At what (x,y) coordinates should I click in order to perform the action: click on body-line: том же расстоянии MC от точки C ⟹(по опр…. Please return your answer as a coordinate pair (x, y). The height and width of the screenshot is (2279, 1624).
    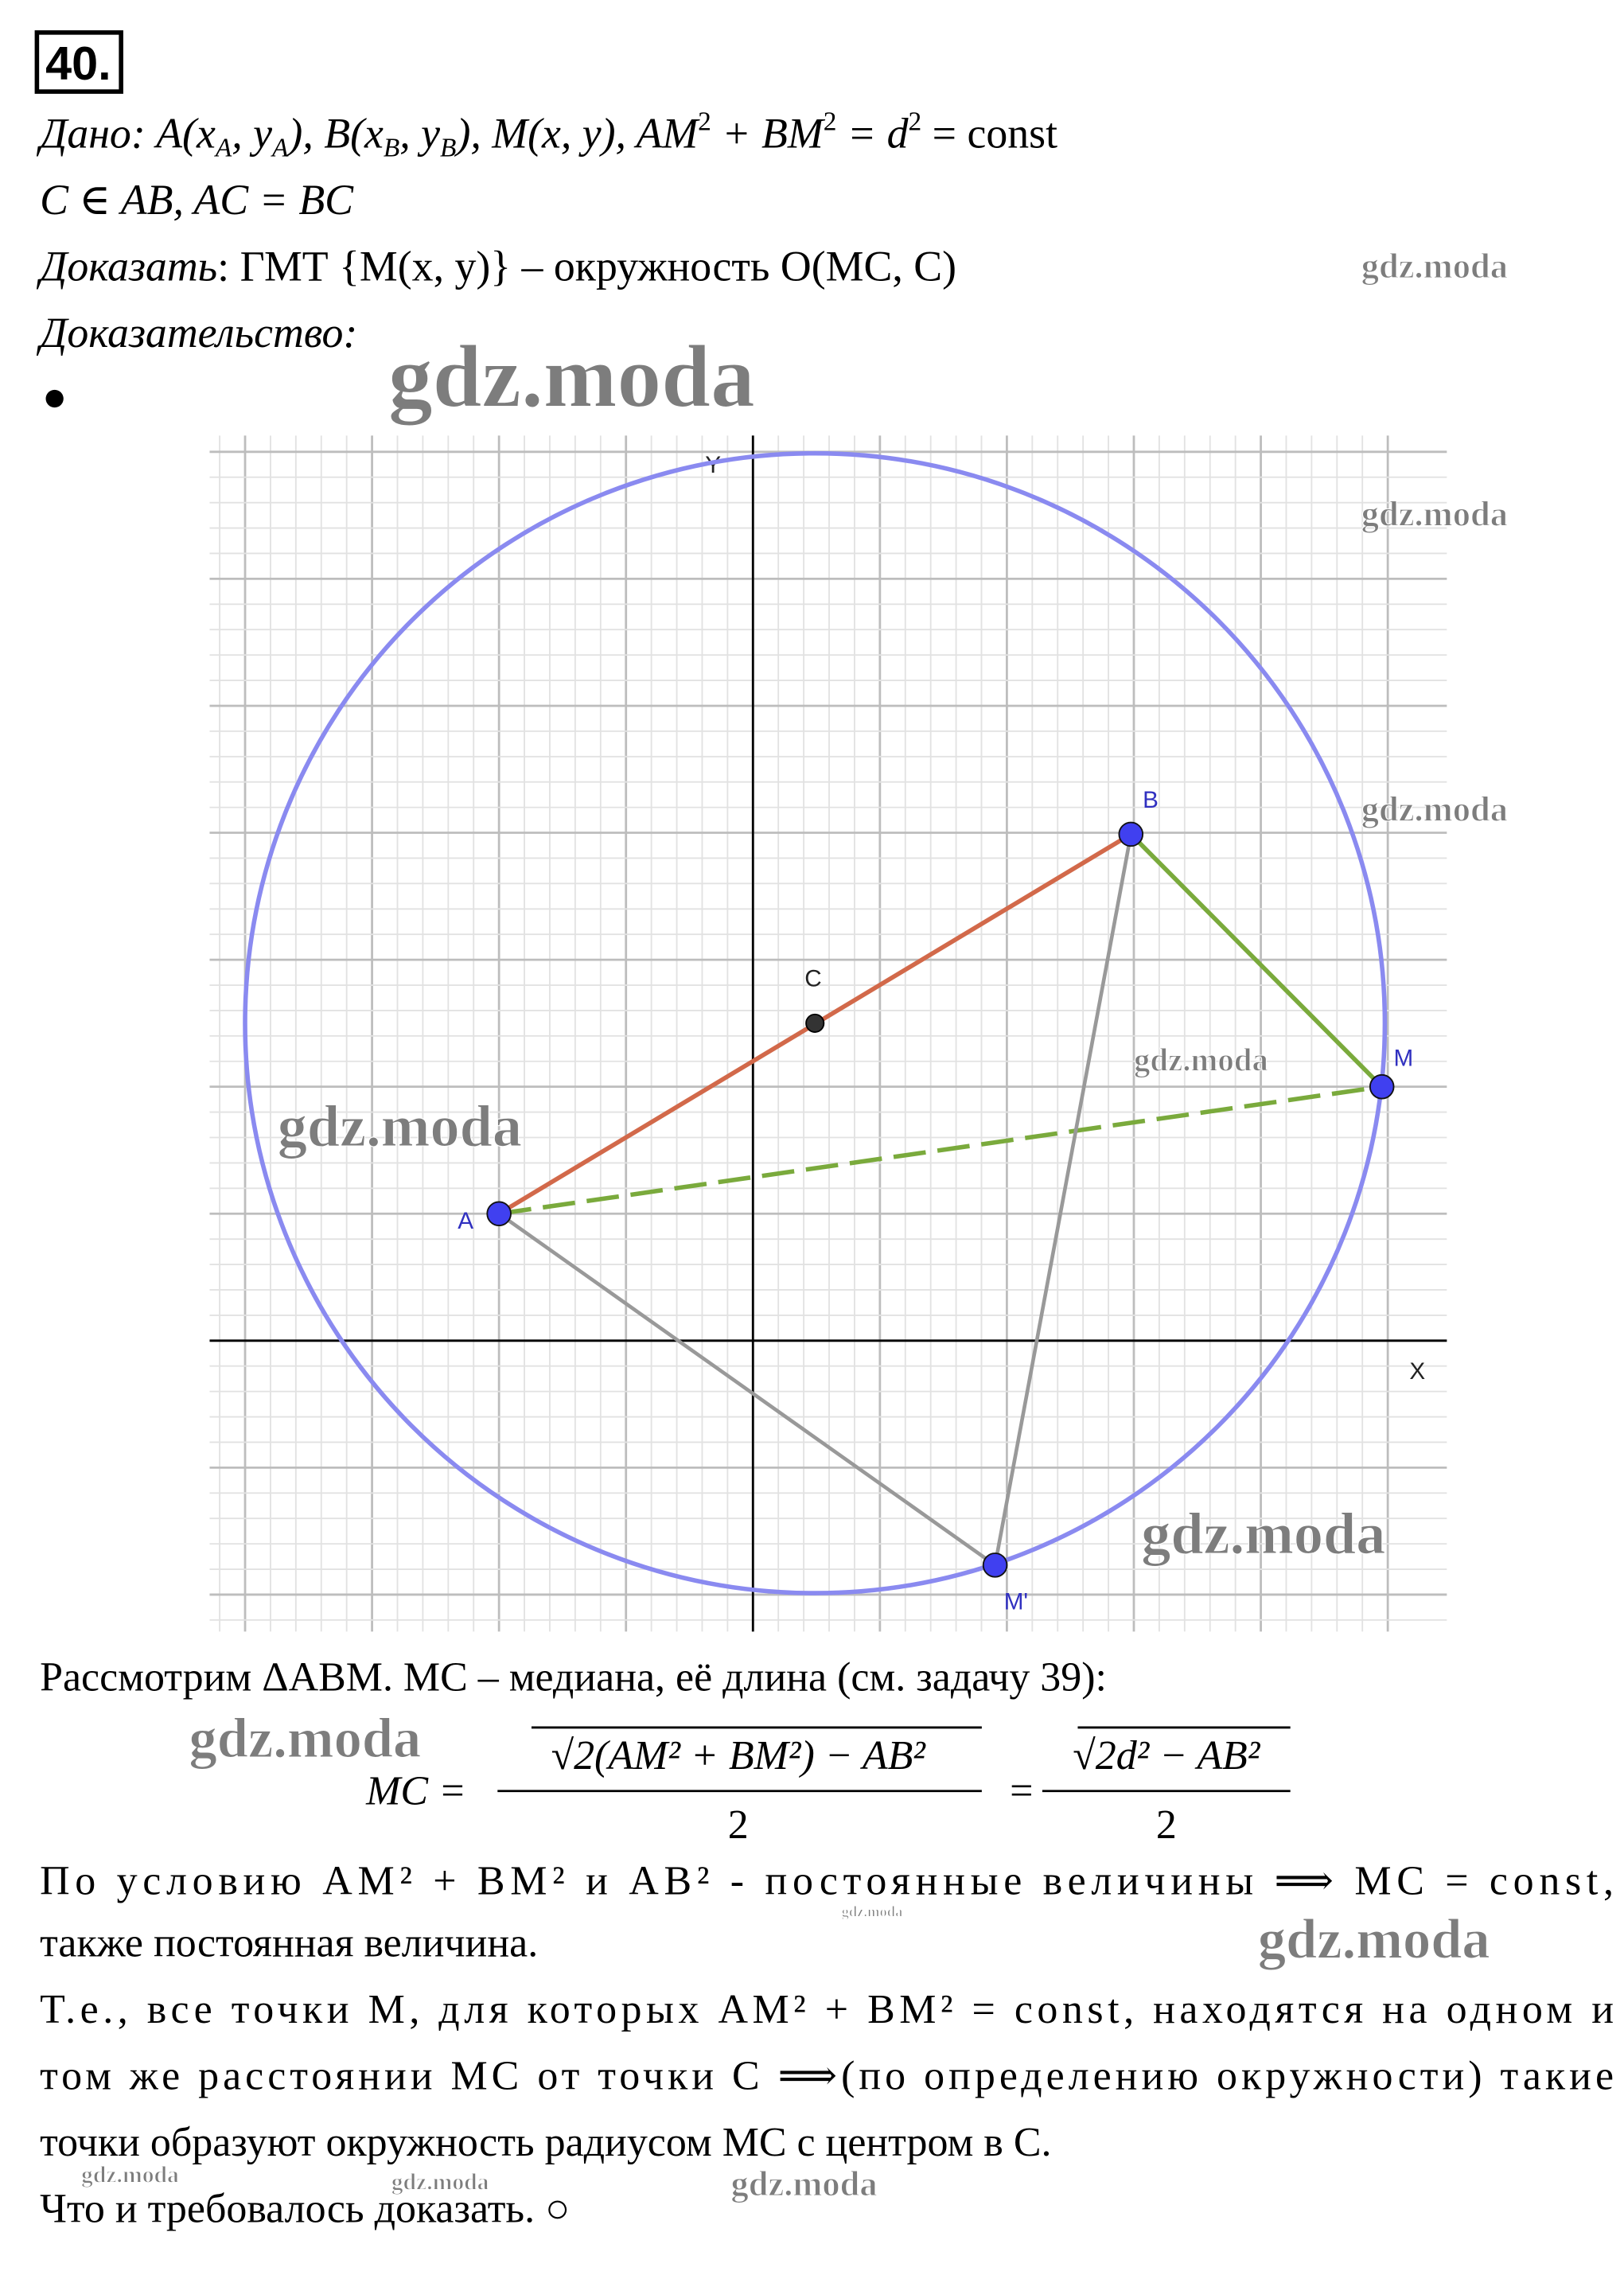
    Looking at the image, I should click on (827, 2076).